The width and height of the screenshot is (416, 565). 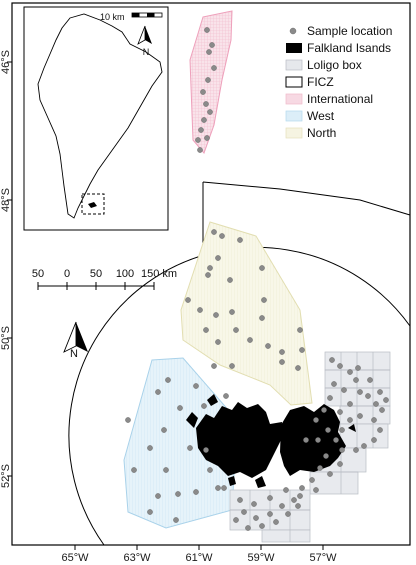 What do you see at coordinates (6, 200) in the screenshot?
I see `lat-tick-label: 48°S` at bounding box center [6, 200].